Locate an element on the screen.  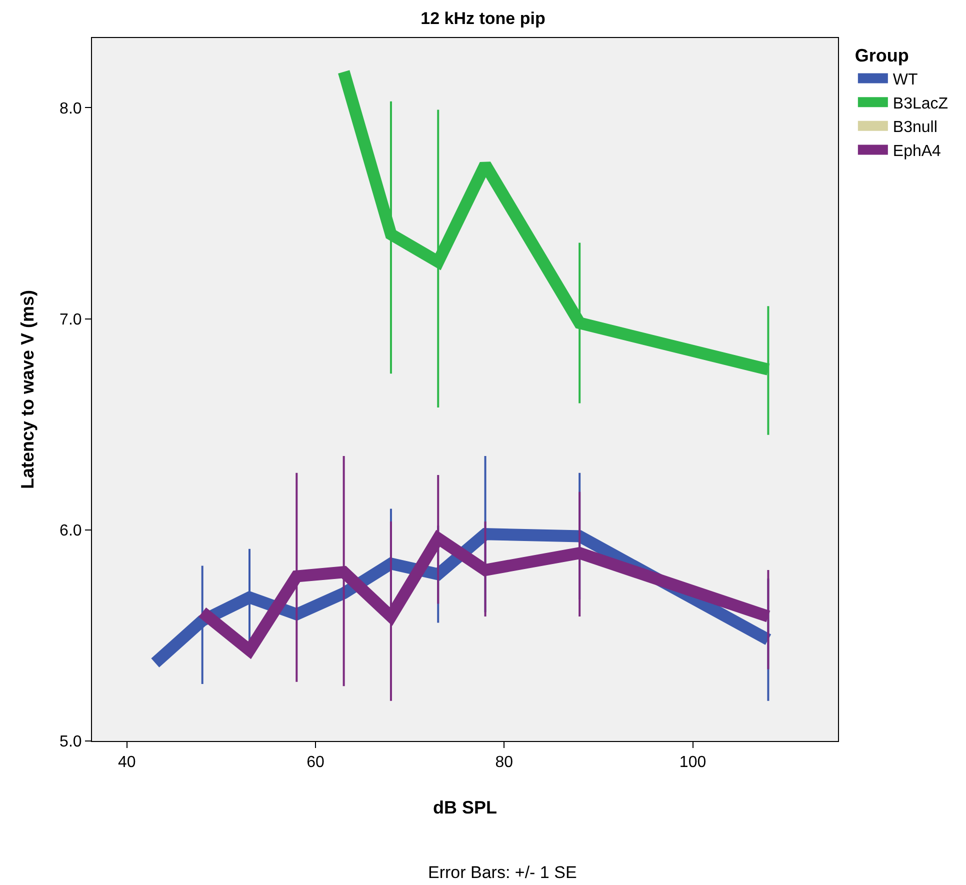
legend-label: EphA4 is located at coordinates (917, 151).